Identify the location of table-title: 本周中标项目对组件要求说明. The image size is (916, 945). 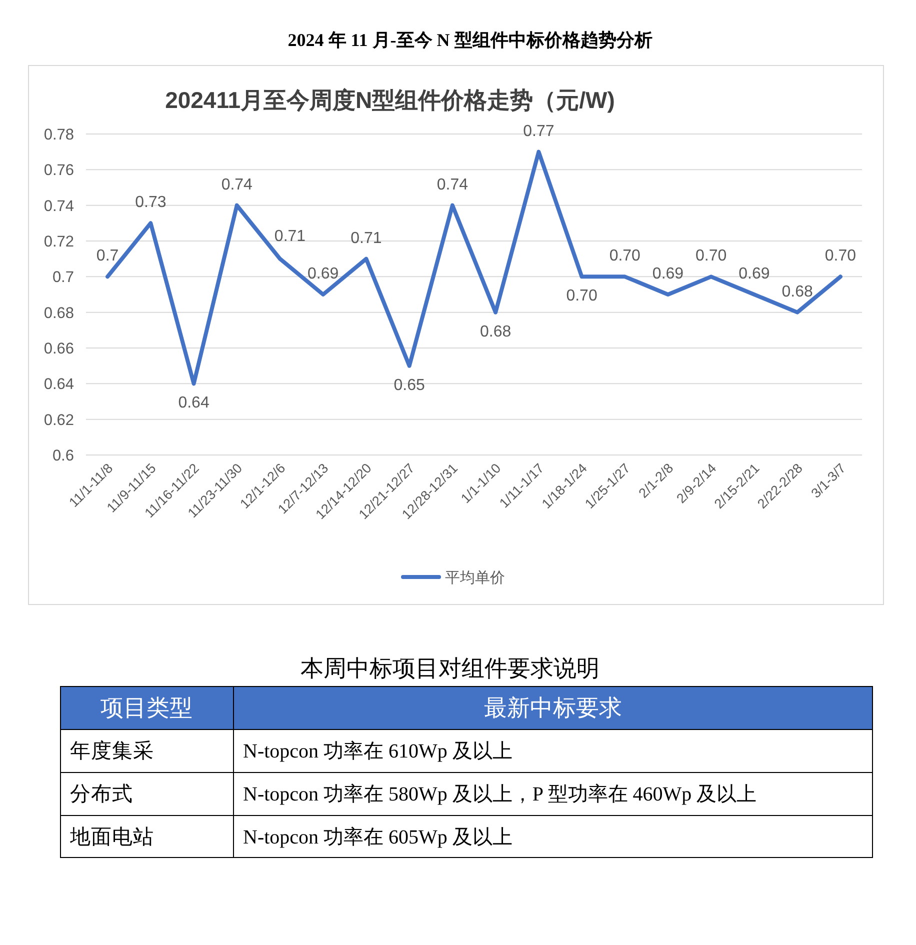
(450, 668).